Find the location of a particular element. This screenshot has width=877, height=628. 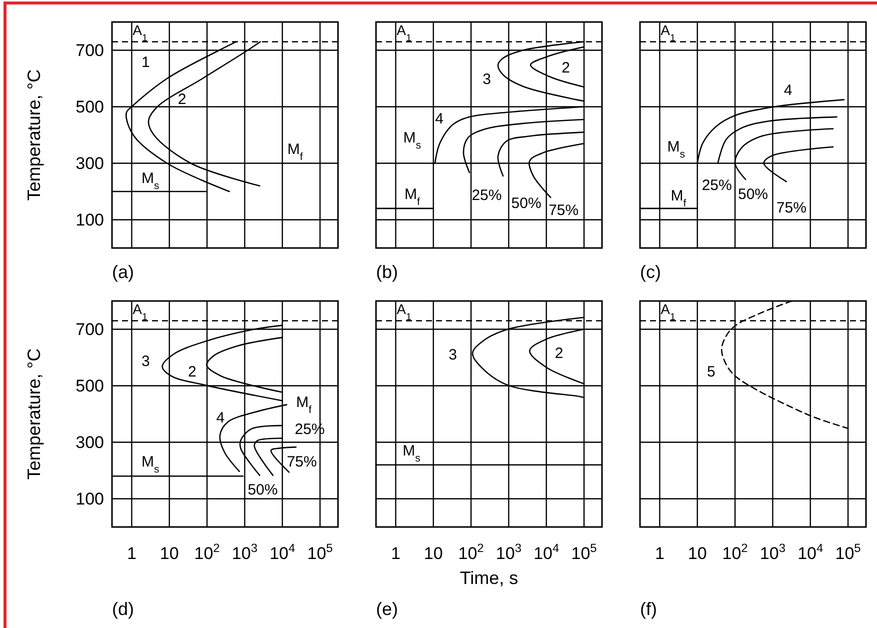

text: (e) is located at coordinates (387, 609).